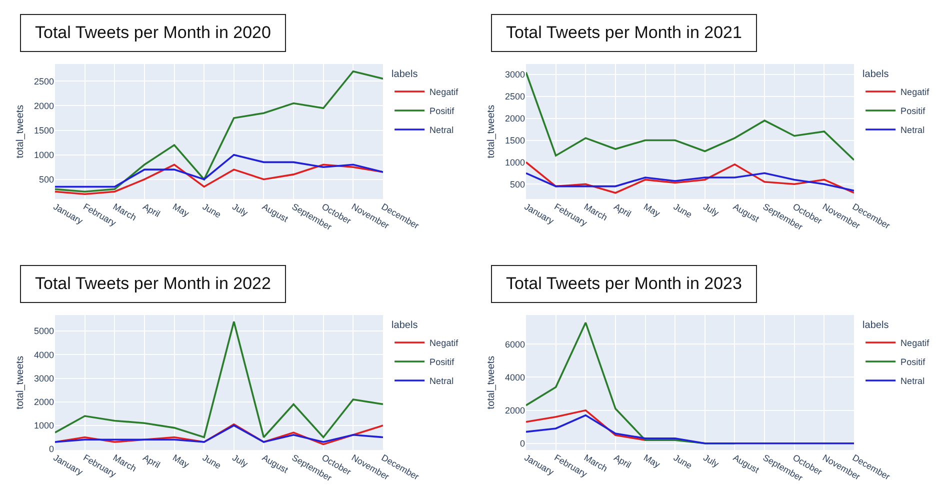 Image resolution: width=943 pixels, height=502 pixels. What do you see at coordinates (624, 284) in the screenshot?
I see `chart-title: Total Tweets per Month in 2023` at bounding box center [624, 284].